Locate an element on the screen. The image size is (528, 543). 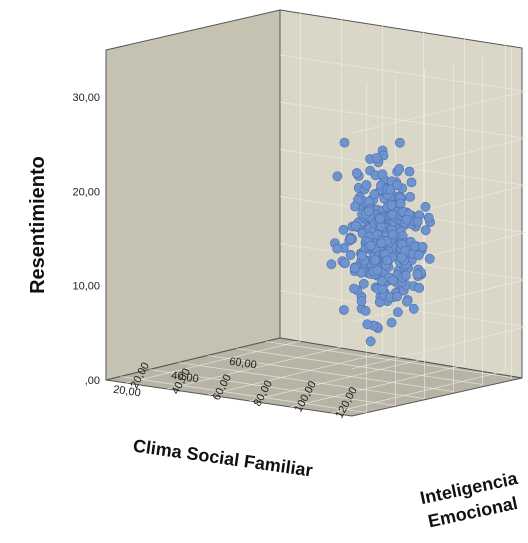
floor is located at coordinates (314, 377).